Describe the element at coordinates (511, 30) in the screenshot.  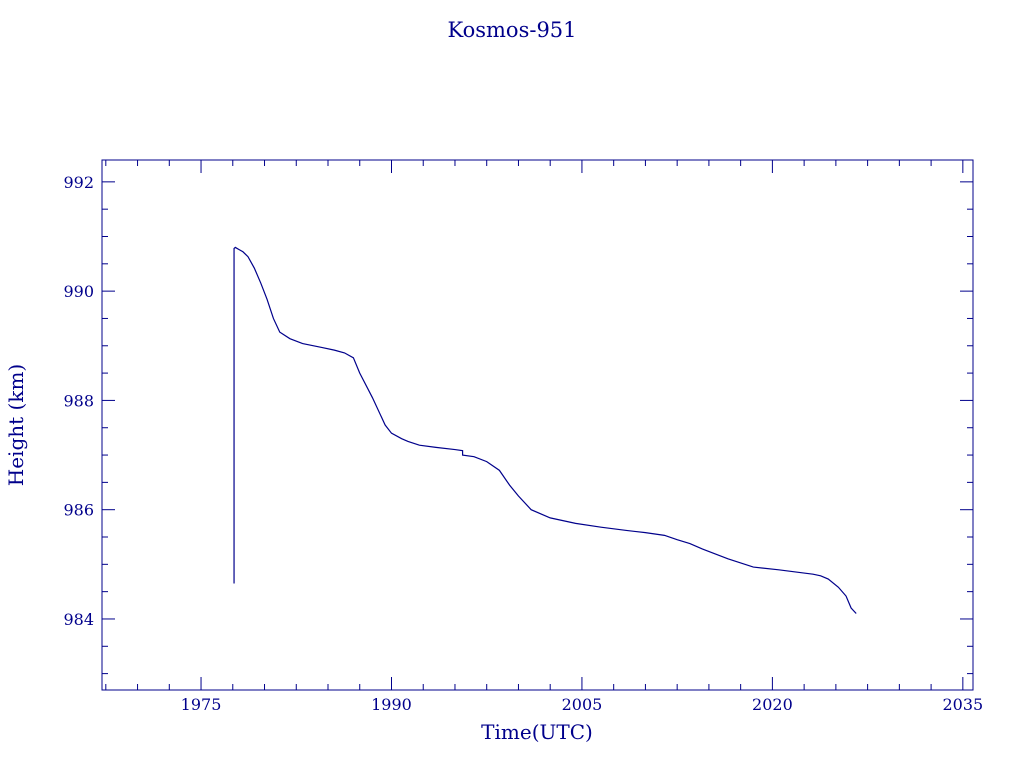
I see `chart-title: Kosmos-951` at that location.